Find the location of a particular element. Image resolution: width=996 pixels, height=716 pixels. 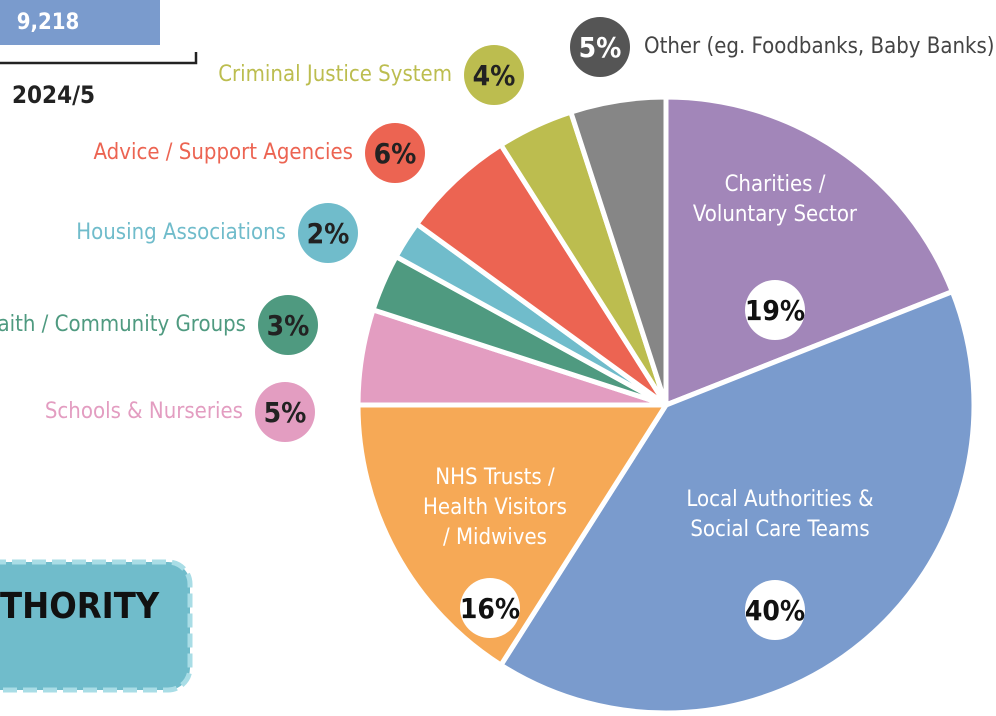

count: 9,218 is located at coordinates (48, 22).